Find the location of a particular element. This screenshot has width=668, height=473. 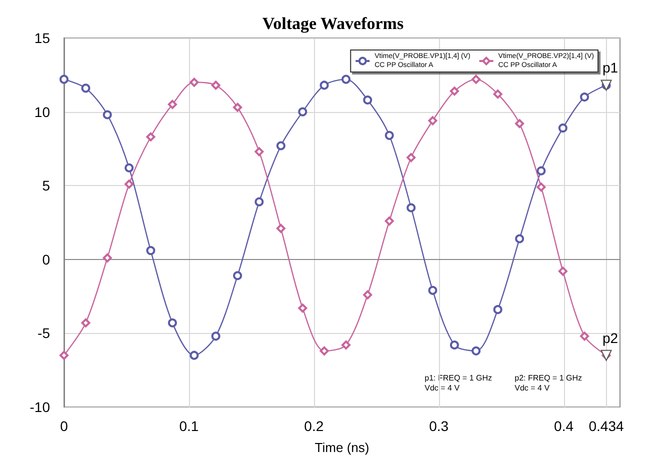

y-tick-label: 5 is located at coordinates (46, 186).